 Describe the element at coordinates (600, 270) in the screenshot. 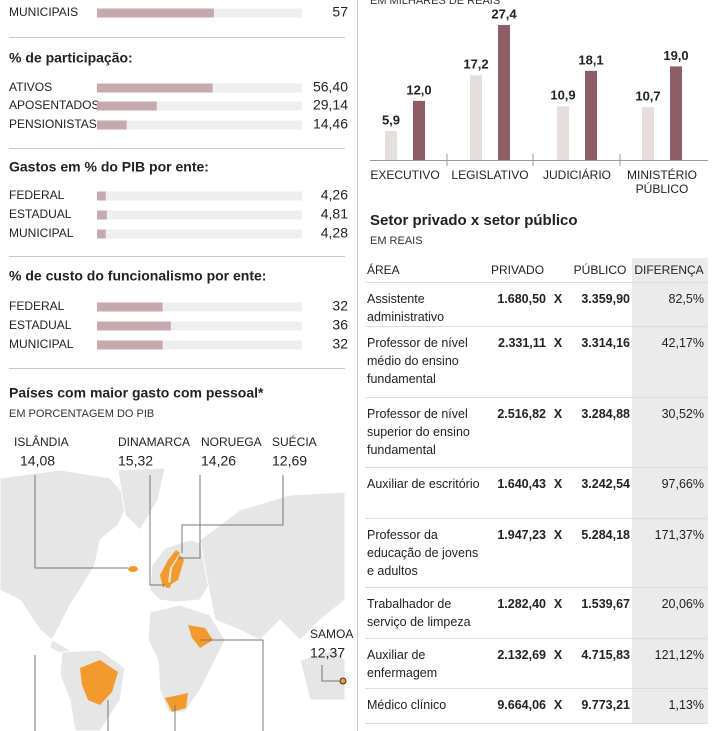

I see `header-cell: PÚBLICO` at that location.